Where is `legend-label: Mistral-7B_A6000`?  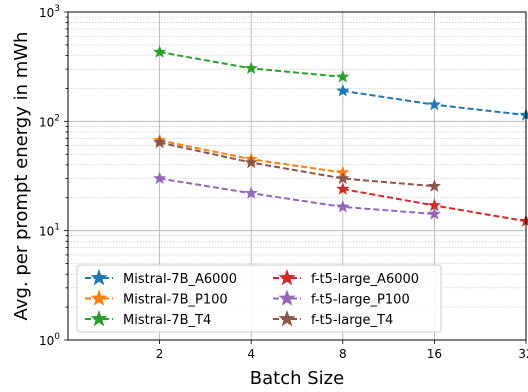 legend-label: Mistral-7B_A6000 is located at coordinates (180, 279).